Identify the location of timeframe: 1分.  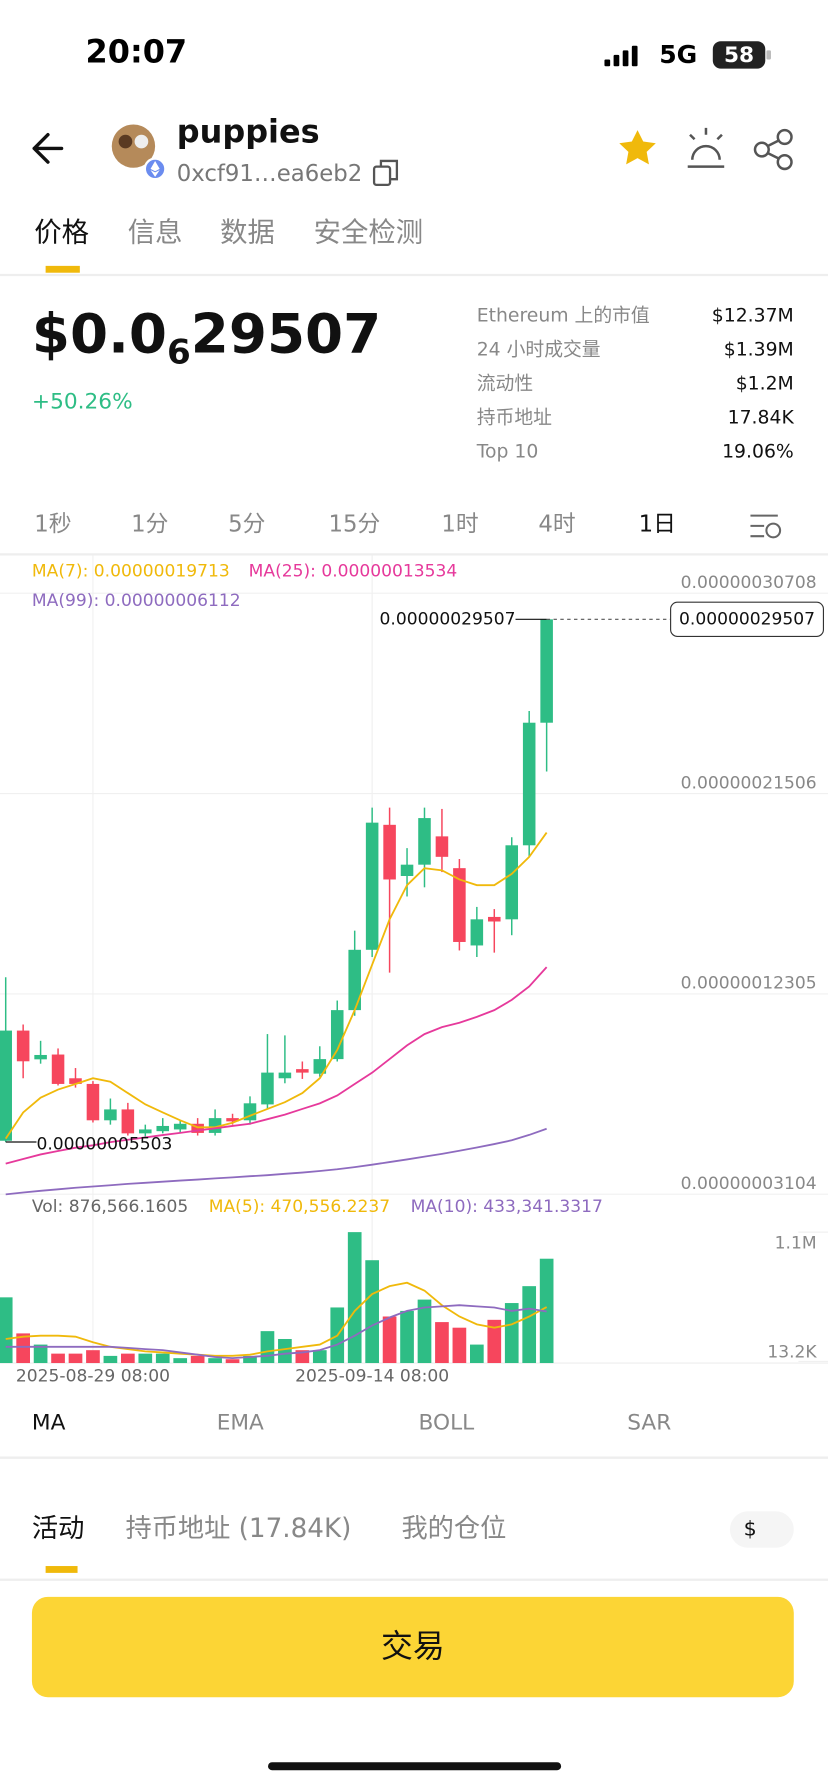
(149, 524).